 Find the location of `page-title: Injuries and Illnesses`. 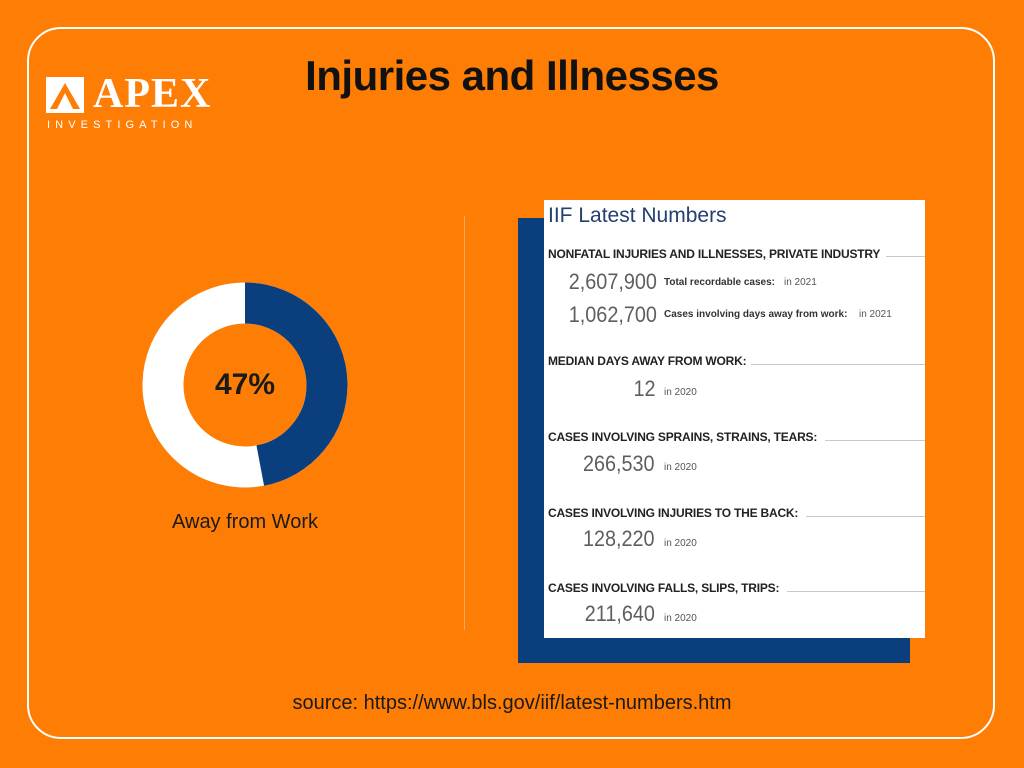

page-title: Injuries and Illnesses is located at coordinates (512, 75).